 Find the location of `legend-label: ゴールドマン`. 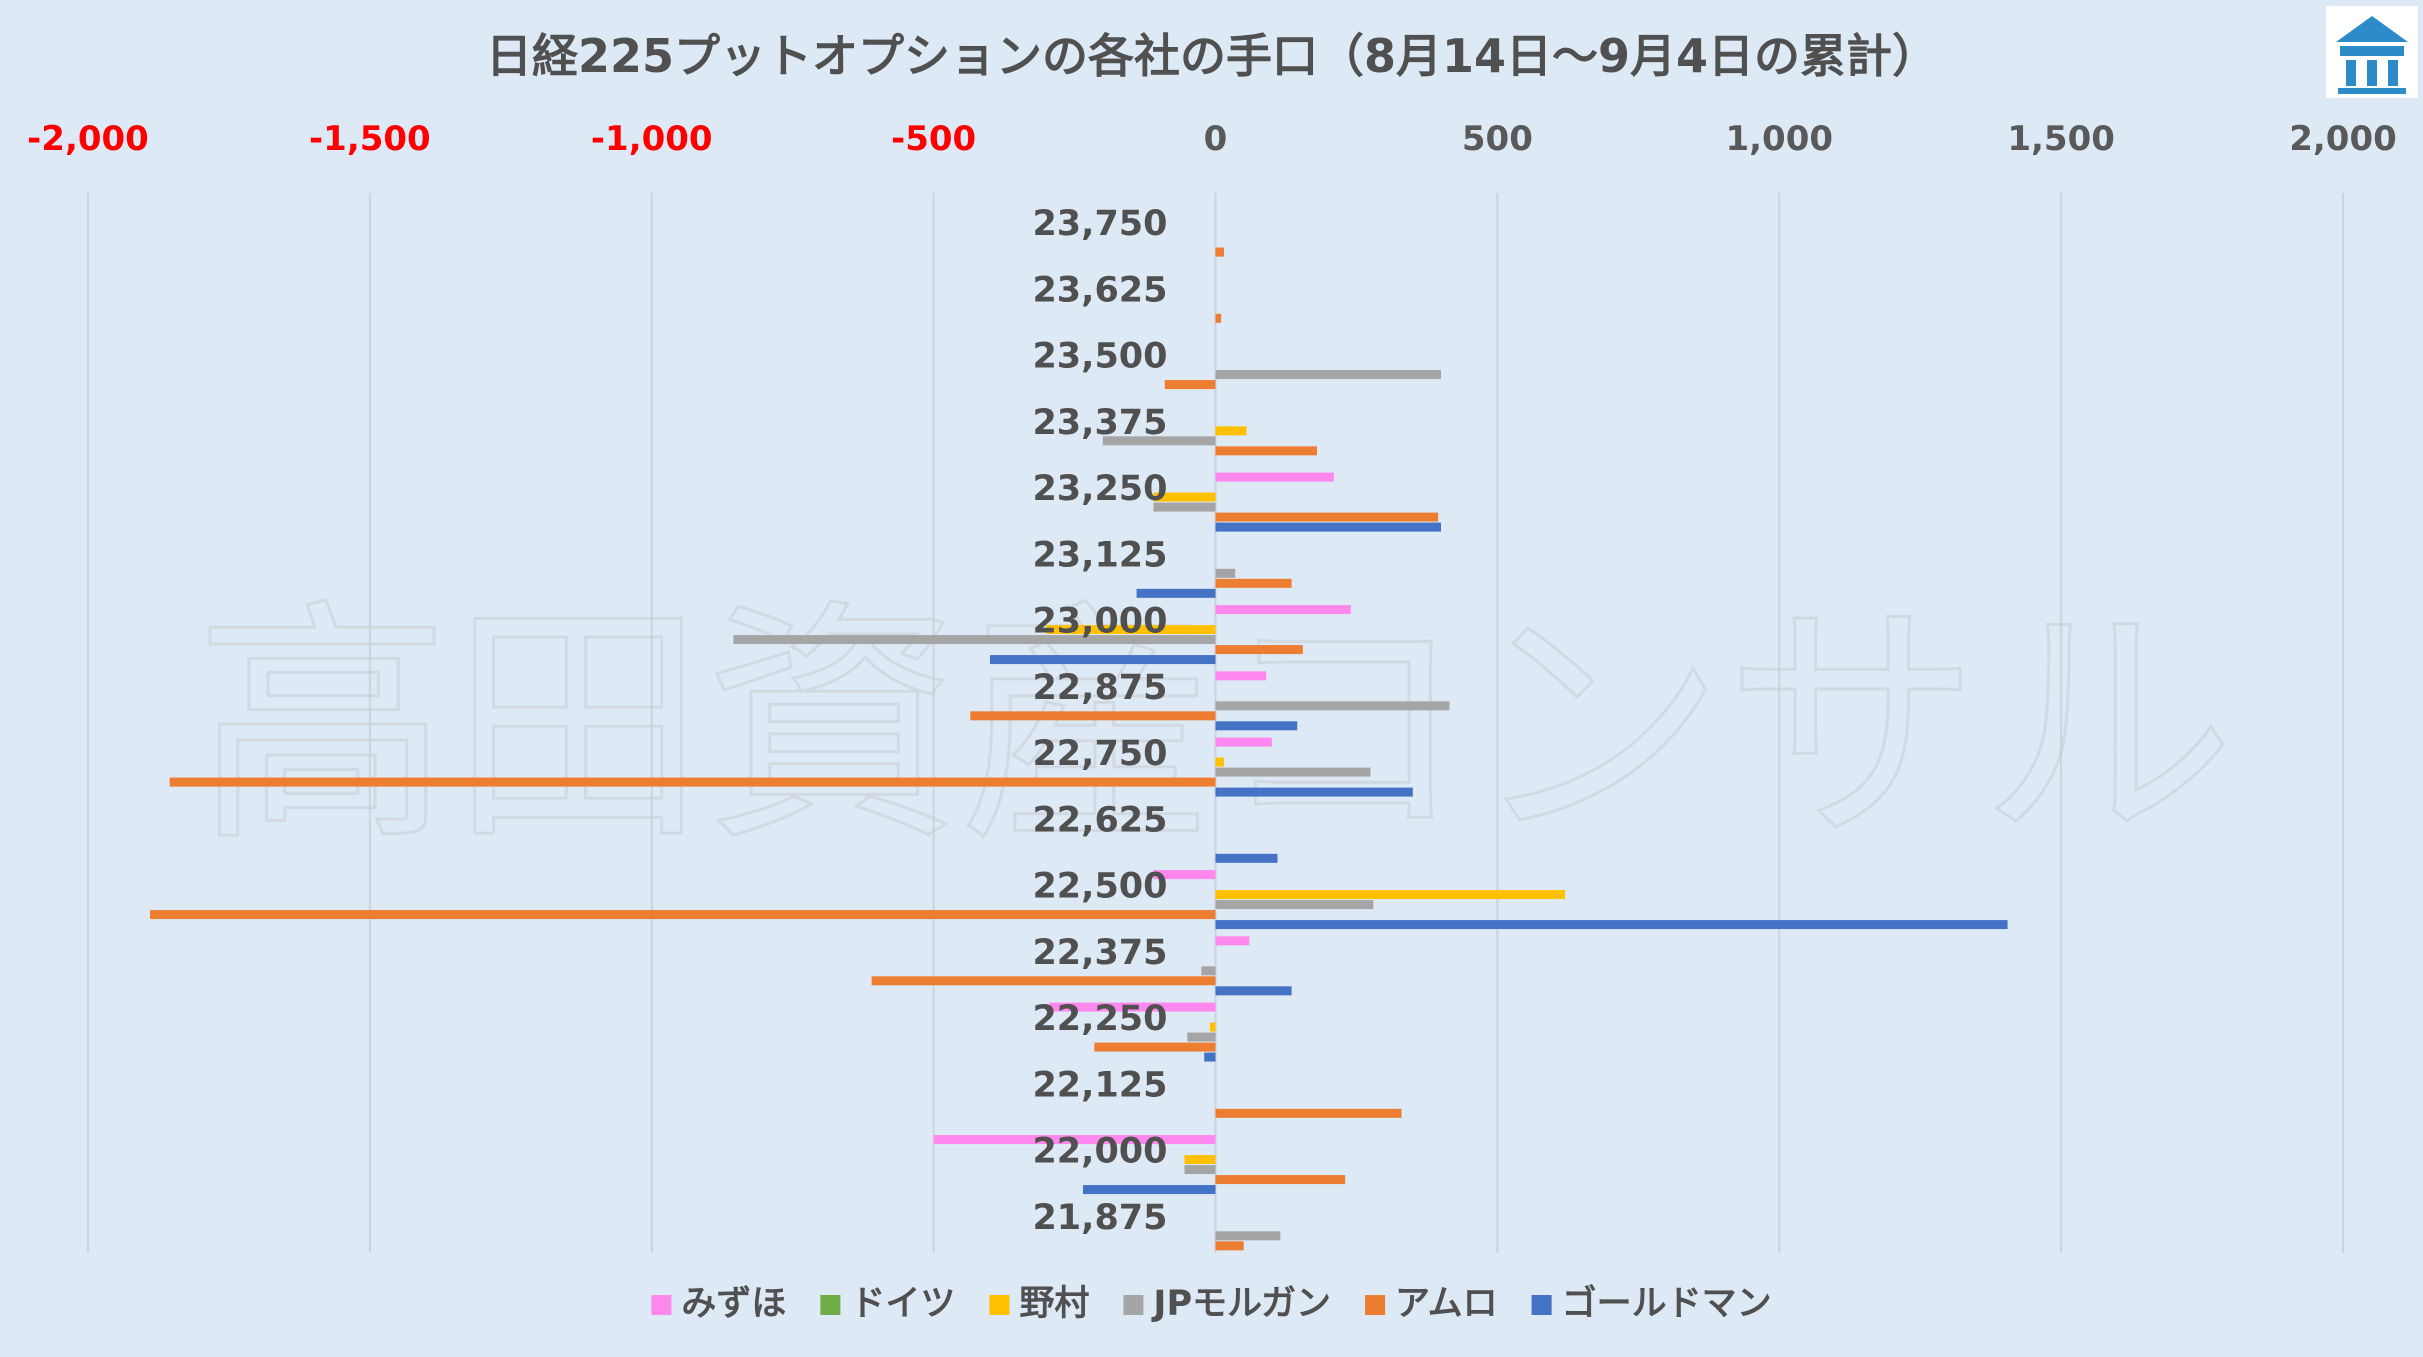

legend-label: ゴールドマン is located at coordinates (1667, 1303).